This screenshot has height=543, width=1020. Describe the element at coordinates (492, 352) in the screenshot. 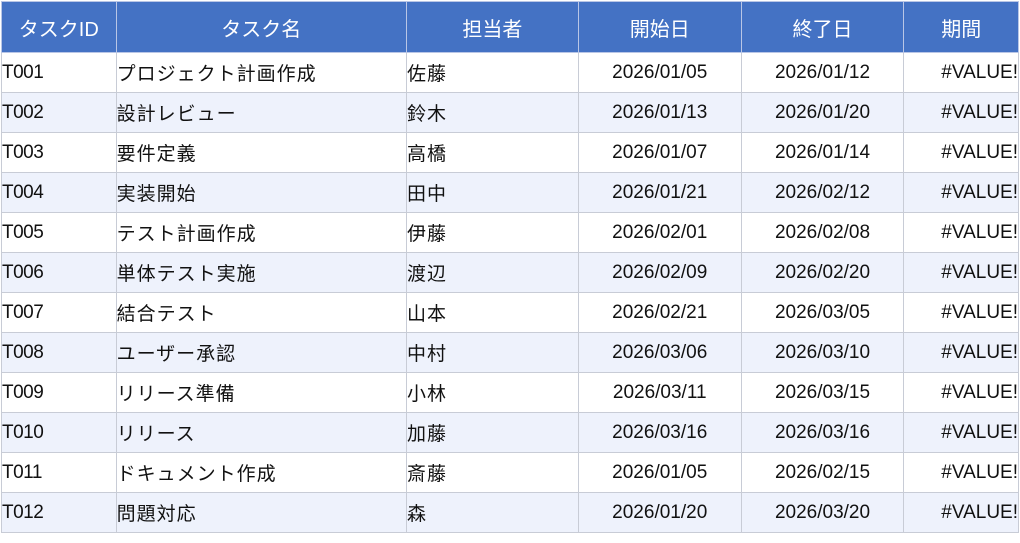

I see `owner-cell: 中村` at that location.